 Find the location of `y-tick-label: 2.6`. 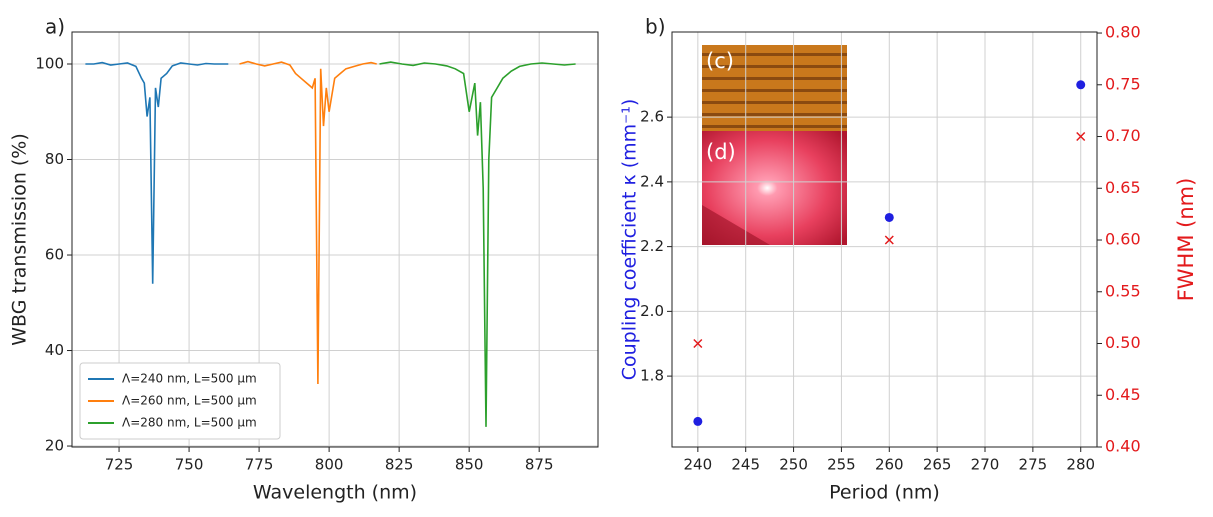

y-tick-label: 2.6 is located at coordinates (652, 117).